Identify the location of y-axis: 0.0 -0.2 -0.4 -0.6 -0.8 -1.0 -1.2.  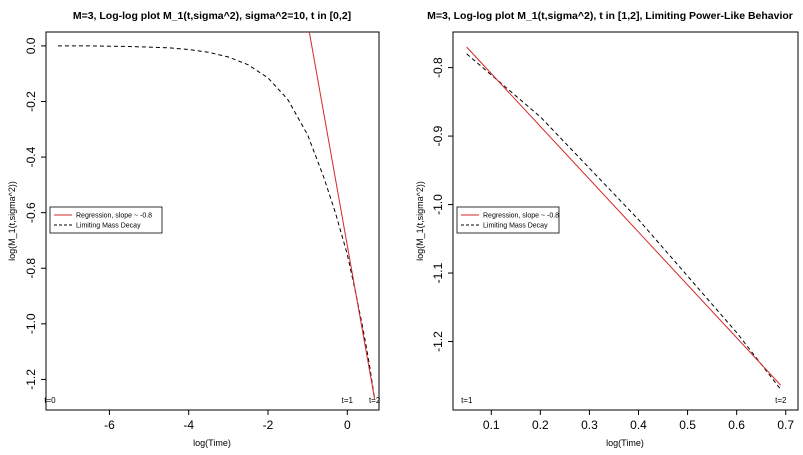
(35, 213).